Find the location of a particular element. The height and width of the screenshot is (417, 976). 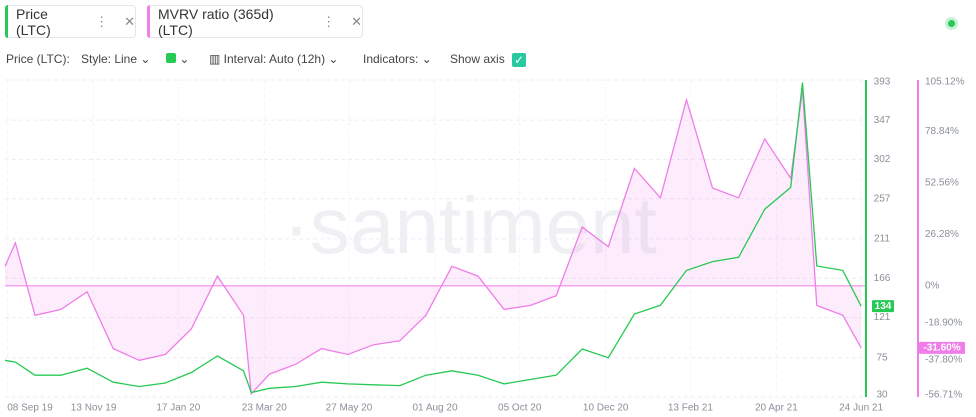

y-tick-label: 257 is located at coordinates (882, 198).